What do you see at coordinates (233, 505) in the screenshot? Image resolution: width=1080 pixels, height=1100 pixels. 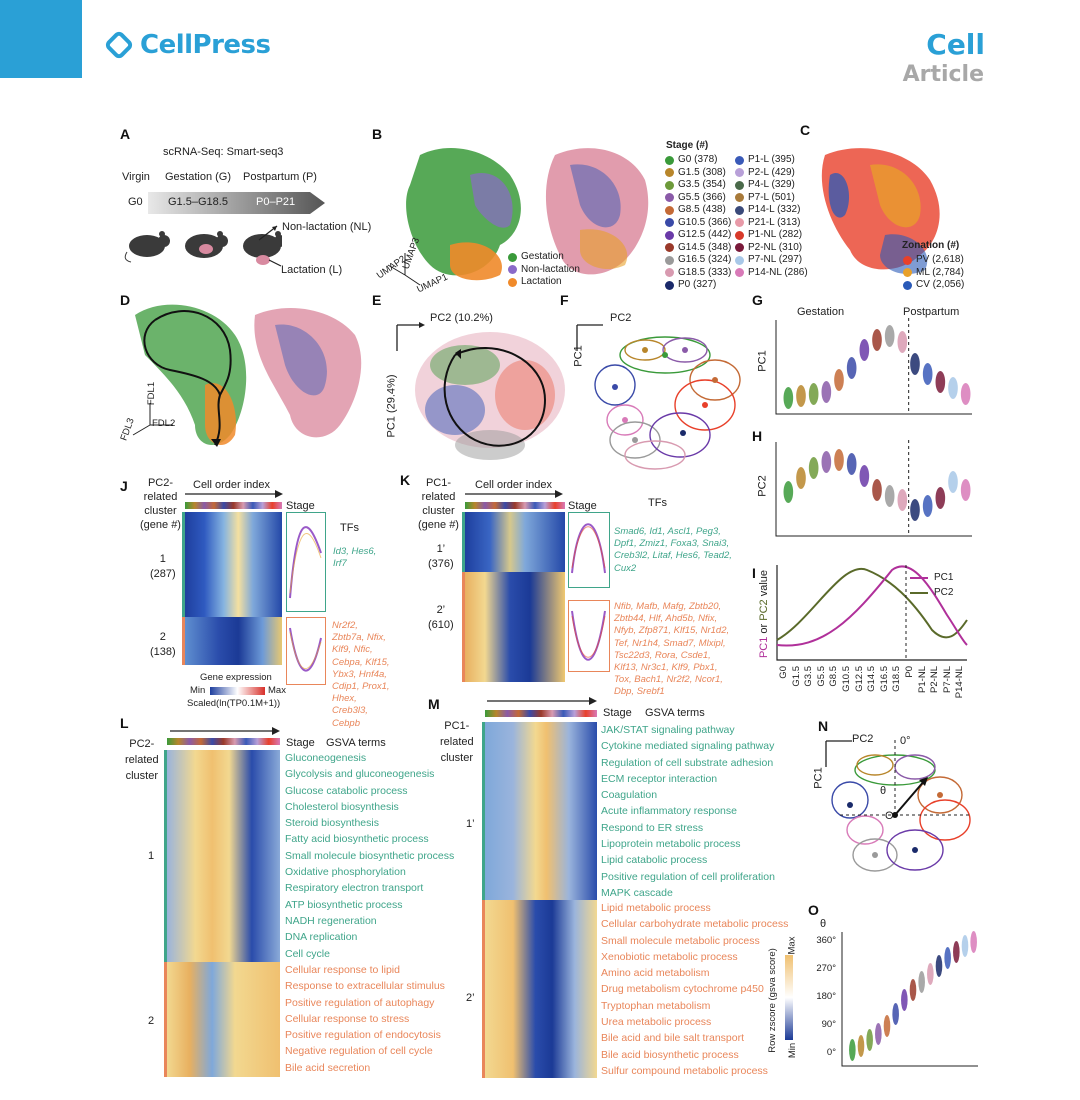 I see `j-stage-bar` at bounding box center [233, 505].